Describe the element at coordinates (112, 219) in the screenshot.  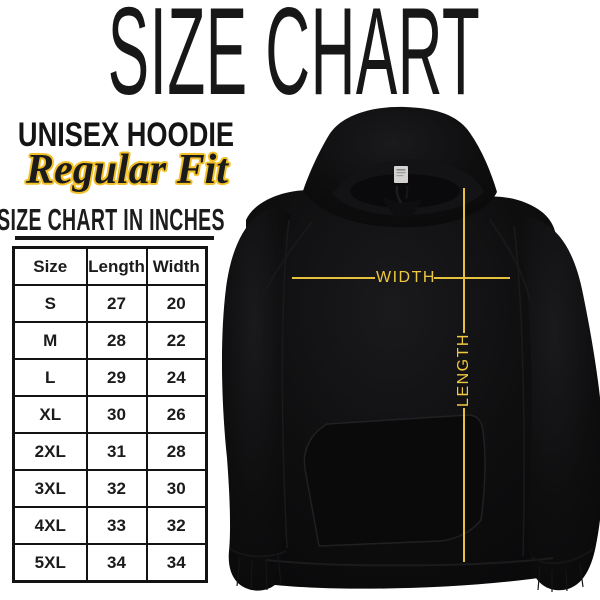
I see `table-caption-text: SIZE CHART IN INCHES` at that location.